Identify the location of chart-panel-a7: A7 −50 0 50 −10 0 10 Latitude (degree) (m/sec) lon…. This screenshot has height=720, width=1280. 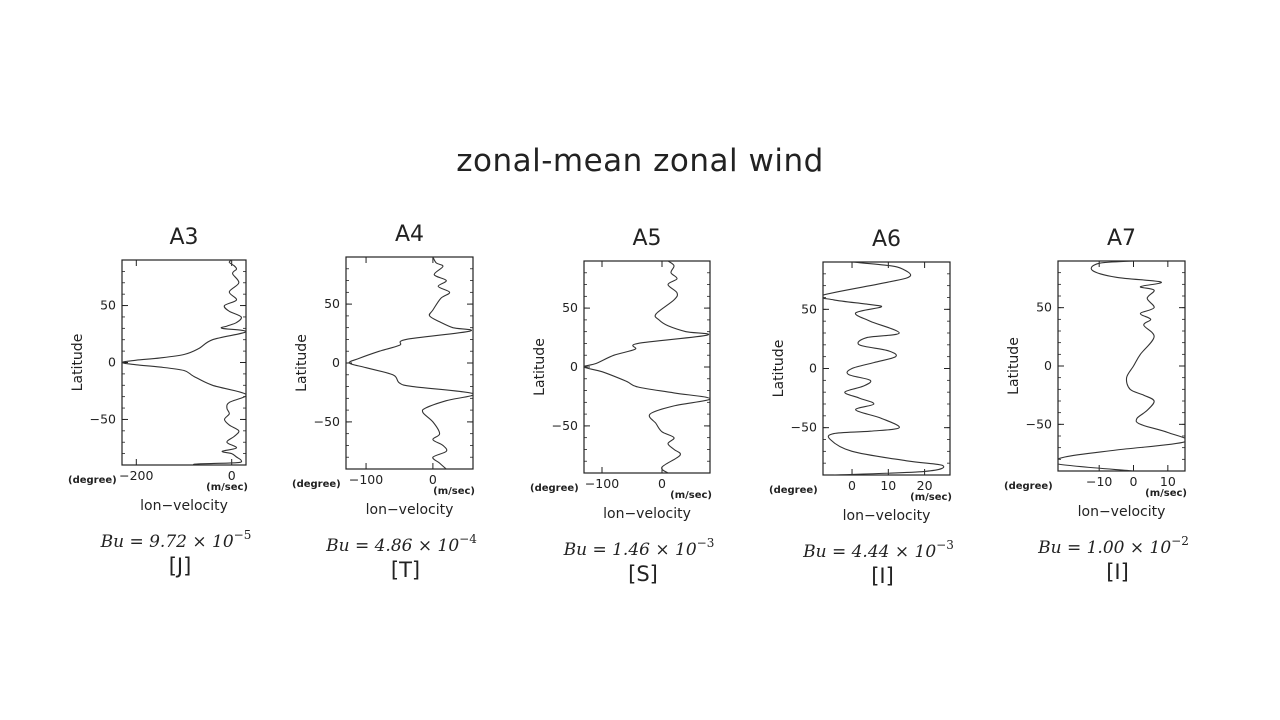
(1105, 400).